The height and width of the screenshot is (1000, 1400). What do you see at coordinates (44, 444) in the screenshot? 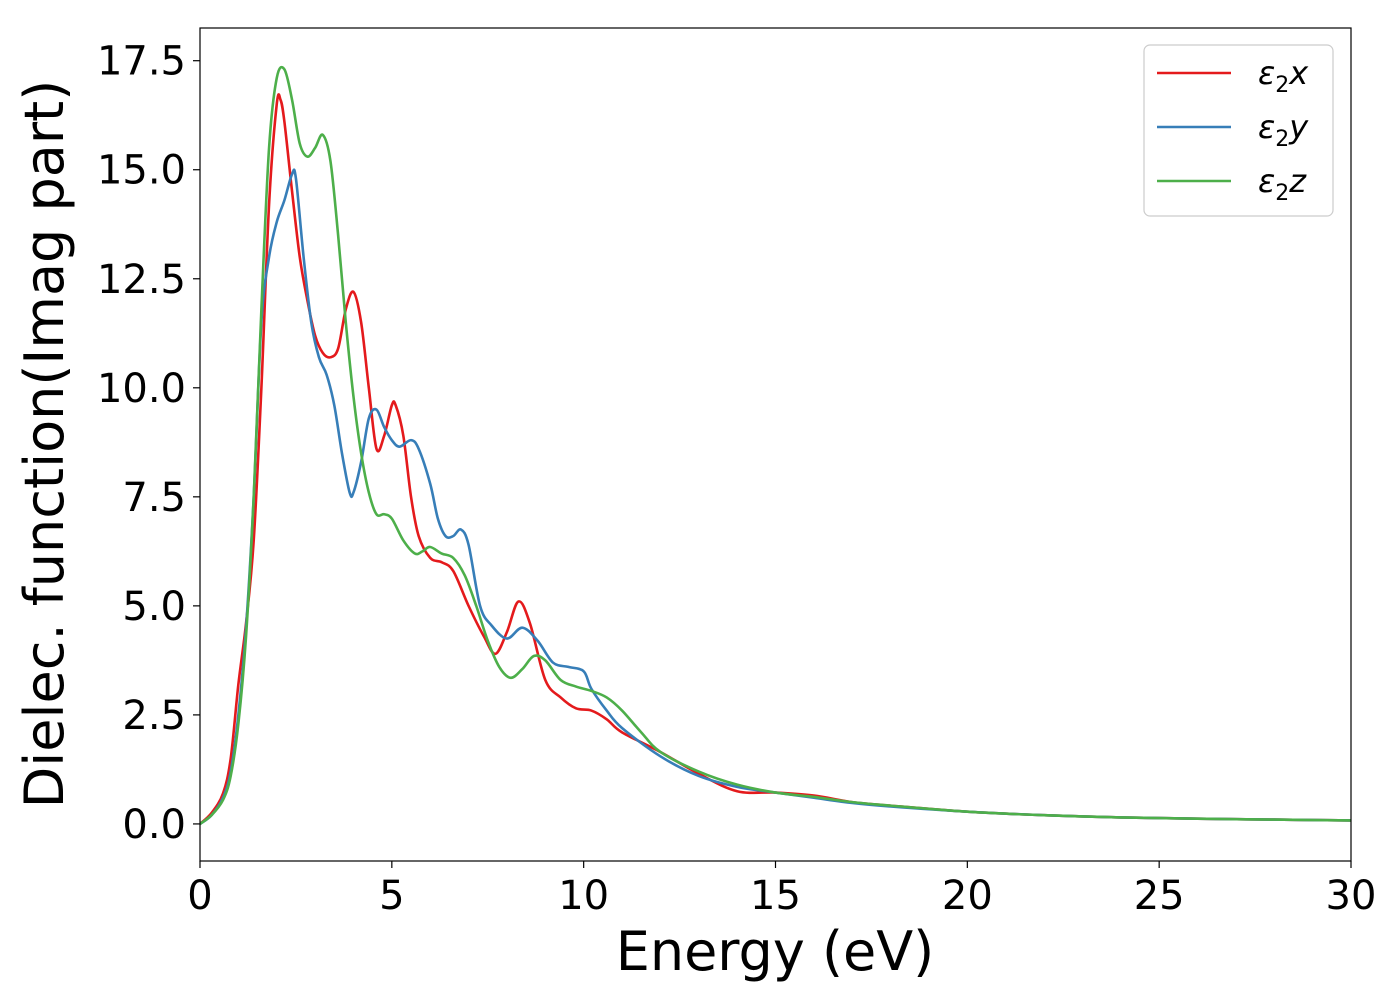
I see `y-axis-title: Dielec. function(Imag part)` at bounding box center [44, 444].